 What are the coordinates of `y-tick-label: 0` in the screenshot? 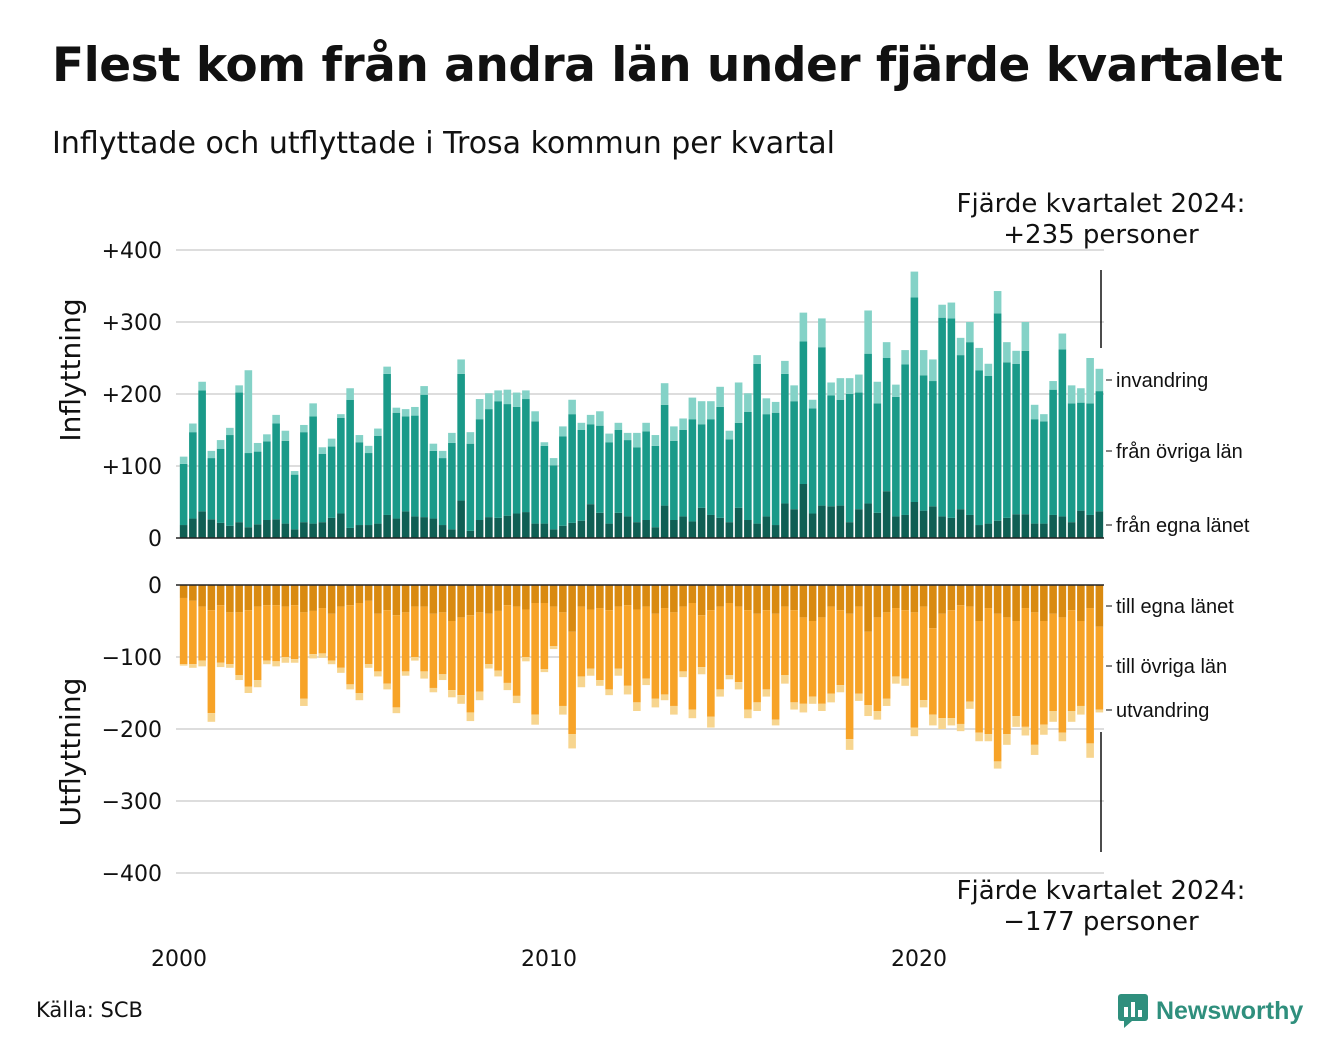 It's located at (155, 539).